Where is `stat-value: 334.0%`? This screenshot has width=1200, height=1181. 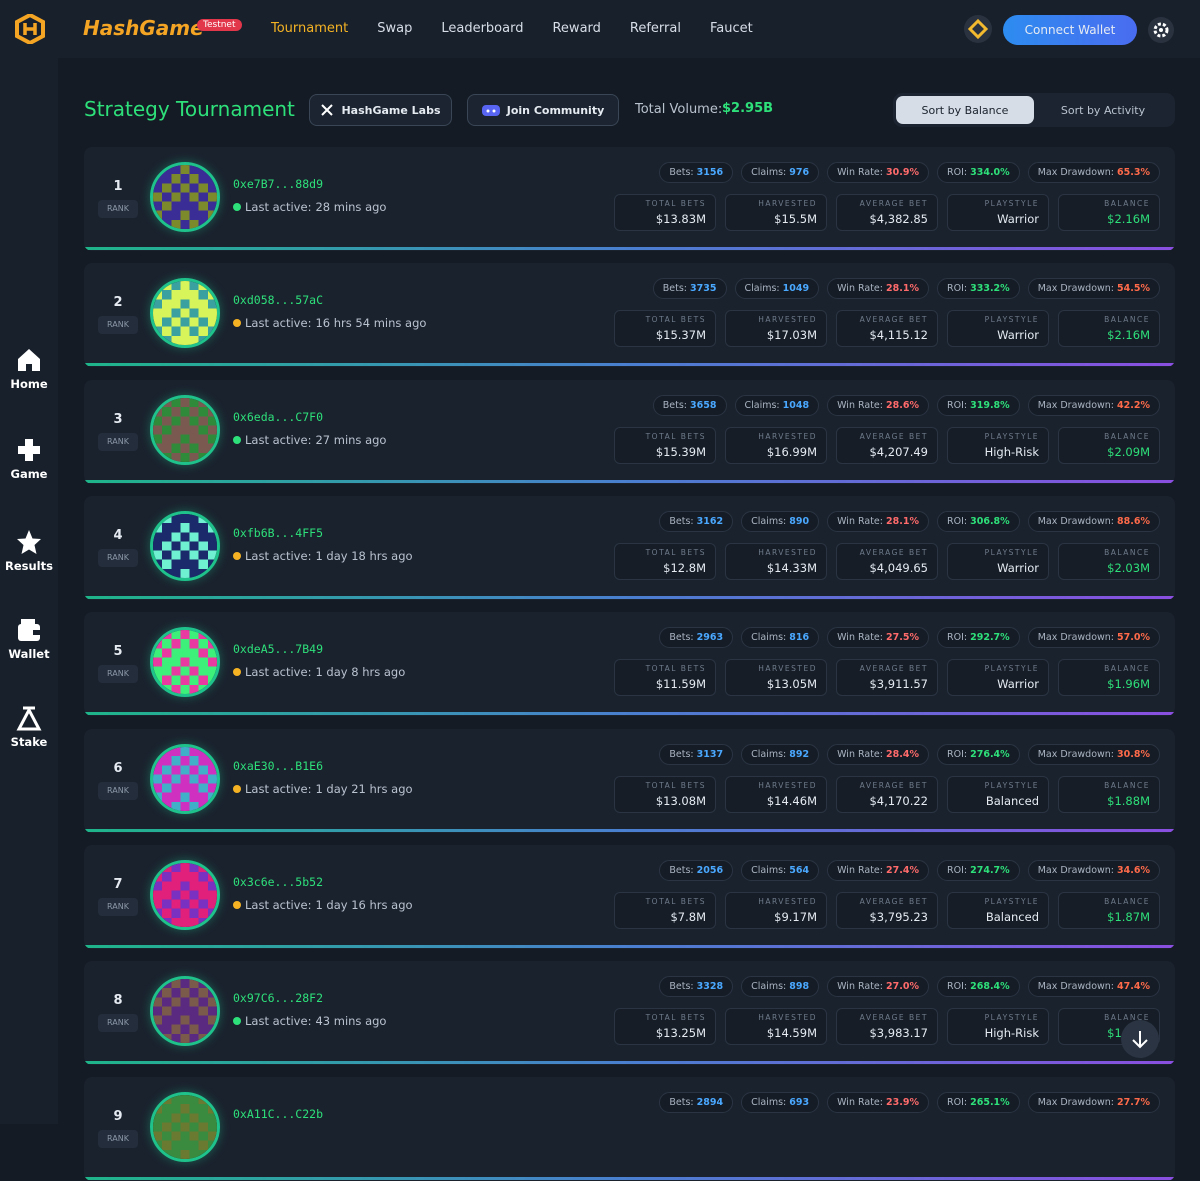 stat-value: 334.0% is located at coordinates (990, 172).